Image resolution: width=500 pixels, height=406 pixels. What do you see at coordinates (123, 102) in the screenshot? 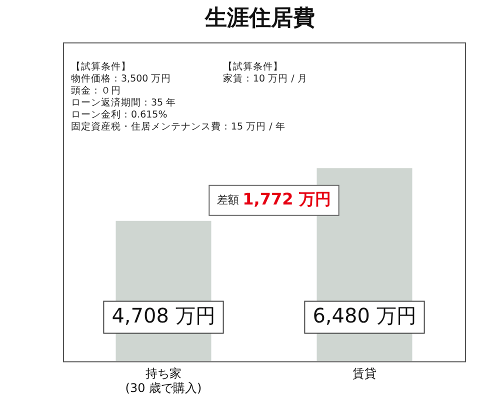
I see `annotation: ローン返済期間：35 年` at bounding box center [123, 102].